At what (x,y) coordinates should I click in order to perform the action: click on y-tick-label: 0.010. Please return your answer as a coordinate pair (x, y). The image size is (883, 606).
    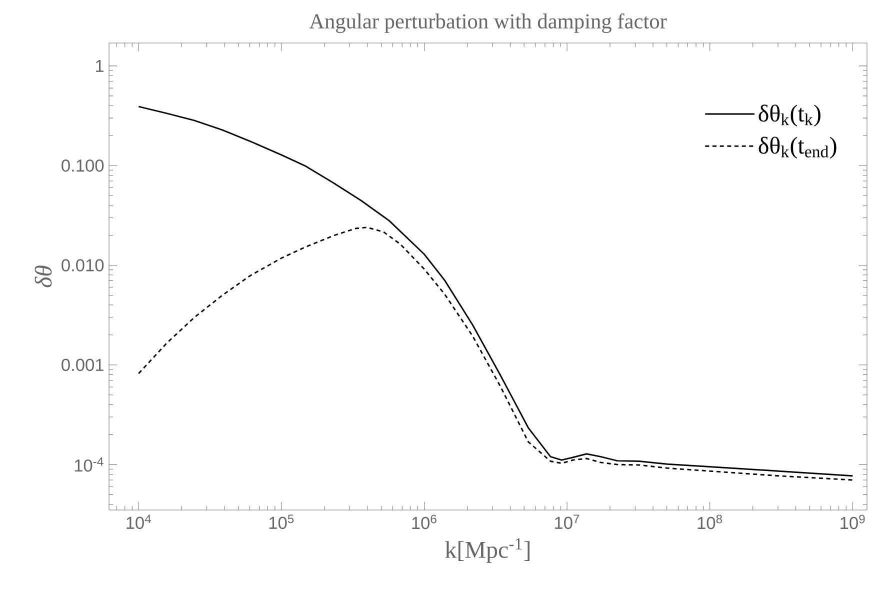
    Looking at the image, I should click on (83, 265).